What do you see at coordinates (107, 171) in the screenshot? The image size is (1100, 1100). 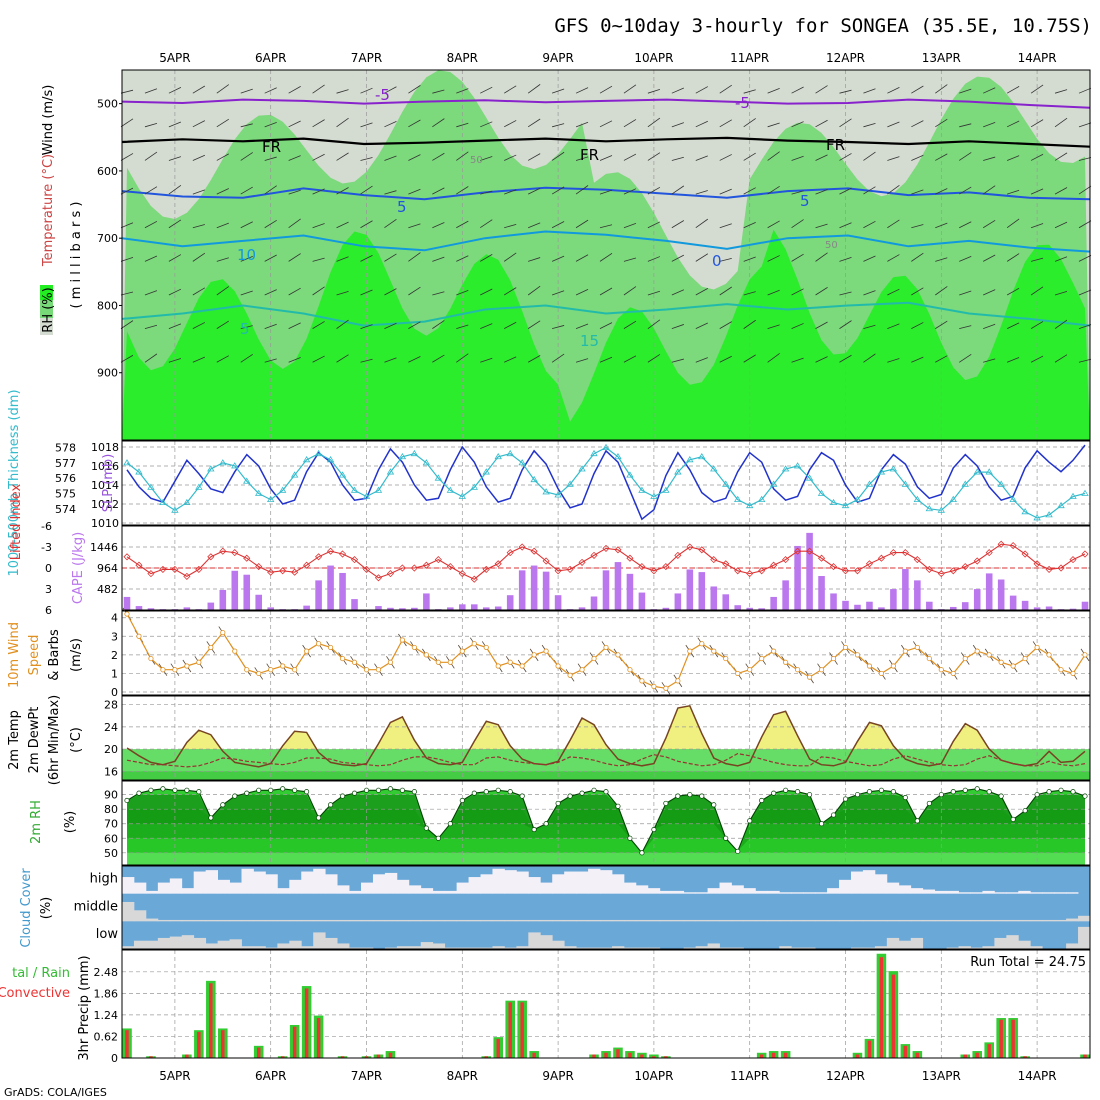 I see `pressure-tick-label: 600` at bounding box center [107, 171].